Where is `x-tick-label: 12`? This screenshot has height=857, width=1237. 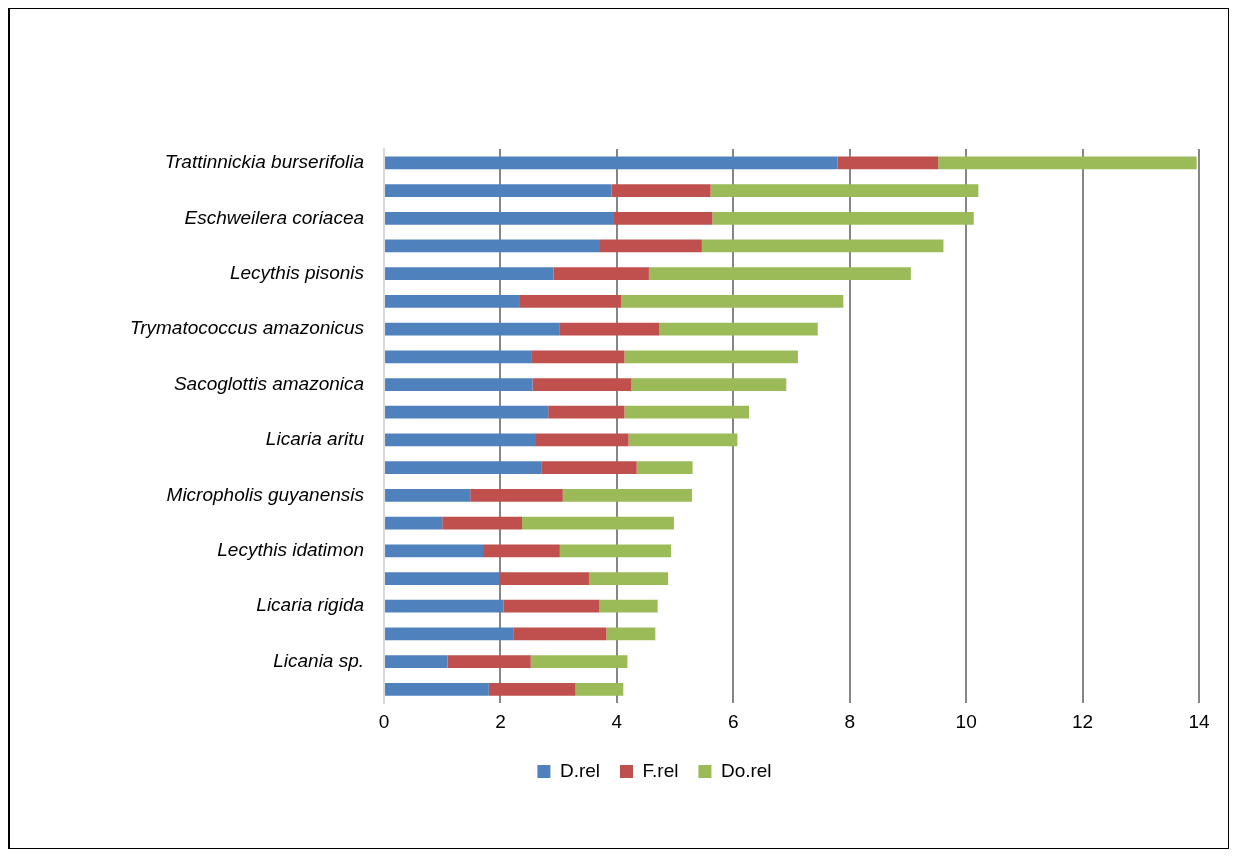 x-tick-label: 12 is located at coordinates (1083, 721).